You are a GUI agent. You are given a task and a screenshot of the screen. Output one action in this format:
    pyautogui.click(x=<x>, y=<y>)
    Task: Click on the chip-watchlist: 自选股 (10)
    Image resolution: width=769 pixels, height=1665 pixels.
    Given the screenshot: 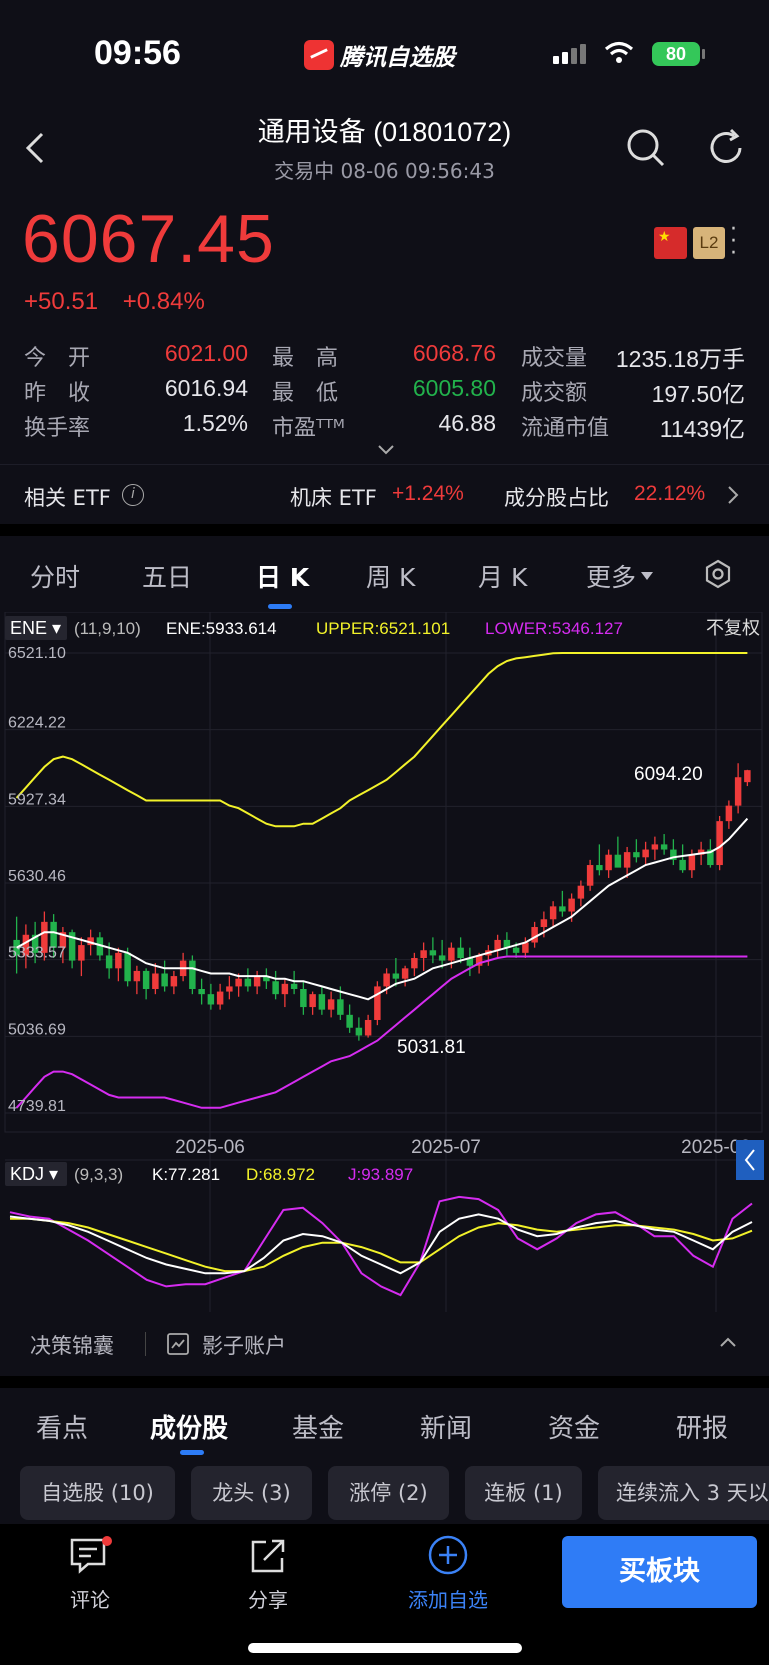 What is the action you would take?
    pyautogui.click(x=97, y=1493)
    